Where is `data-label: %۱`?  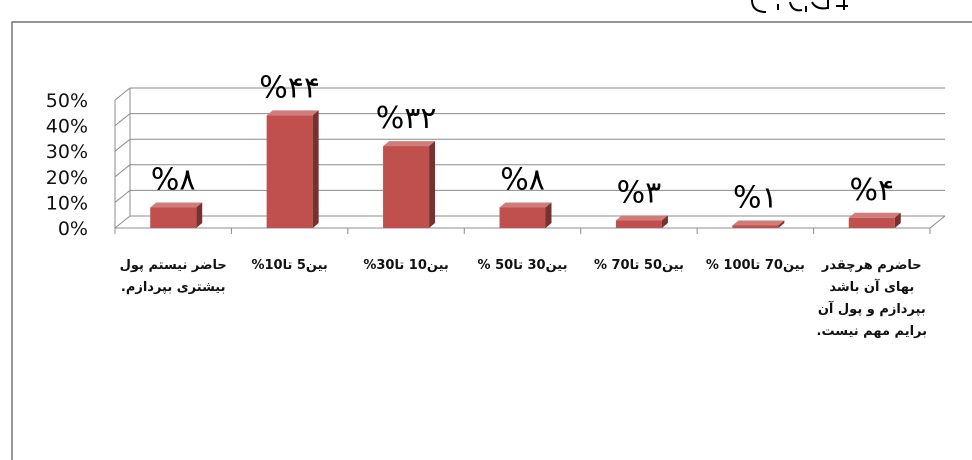 data-label: %۱ is located at coordinates (755, 197).